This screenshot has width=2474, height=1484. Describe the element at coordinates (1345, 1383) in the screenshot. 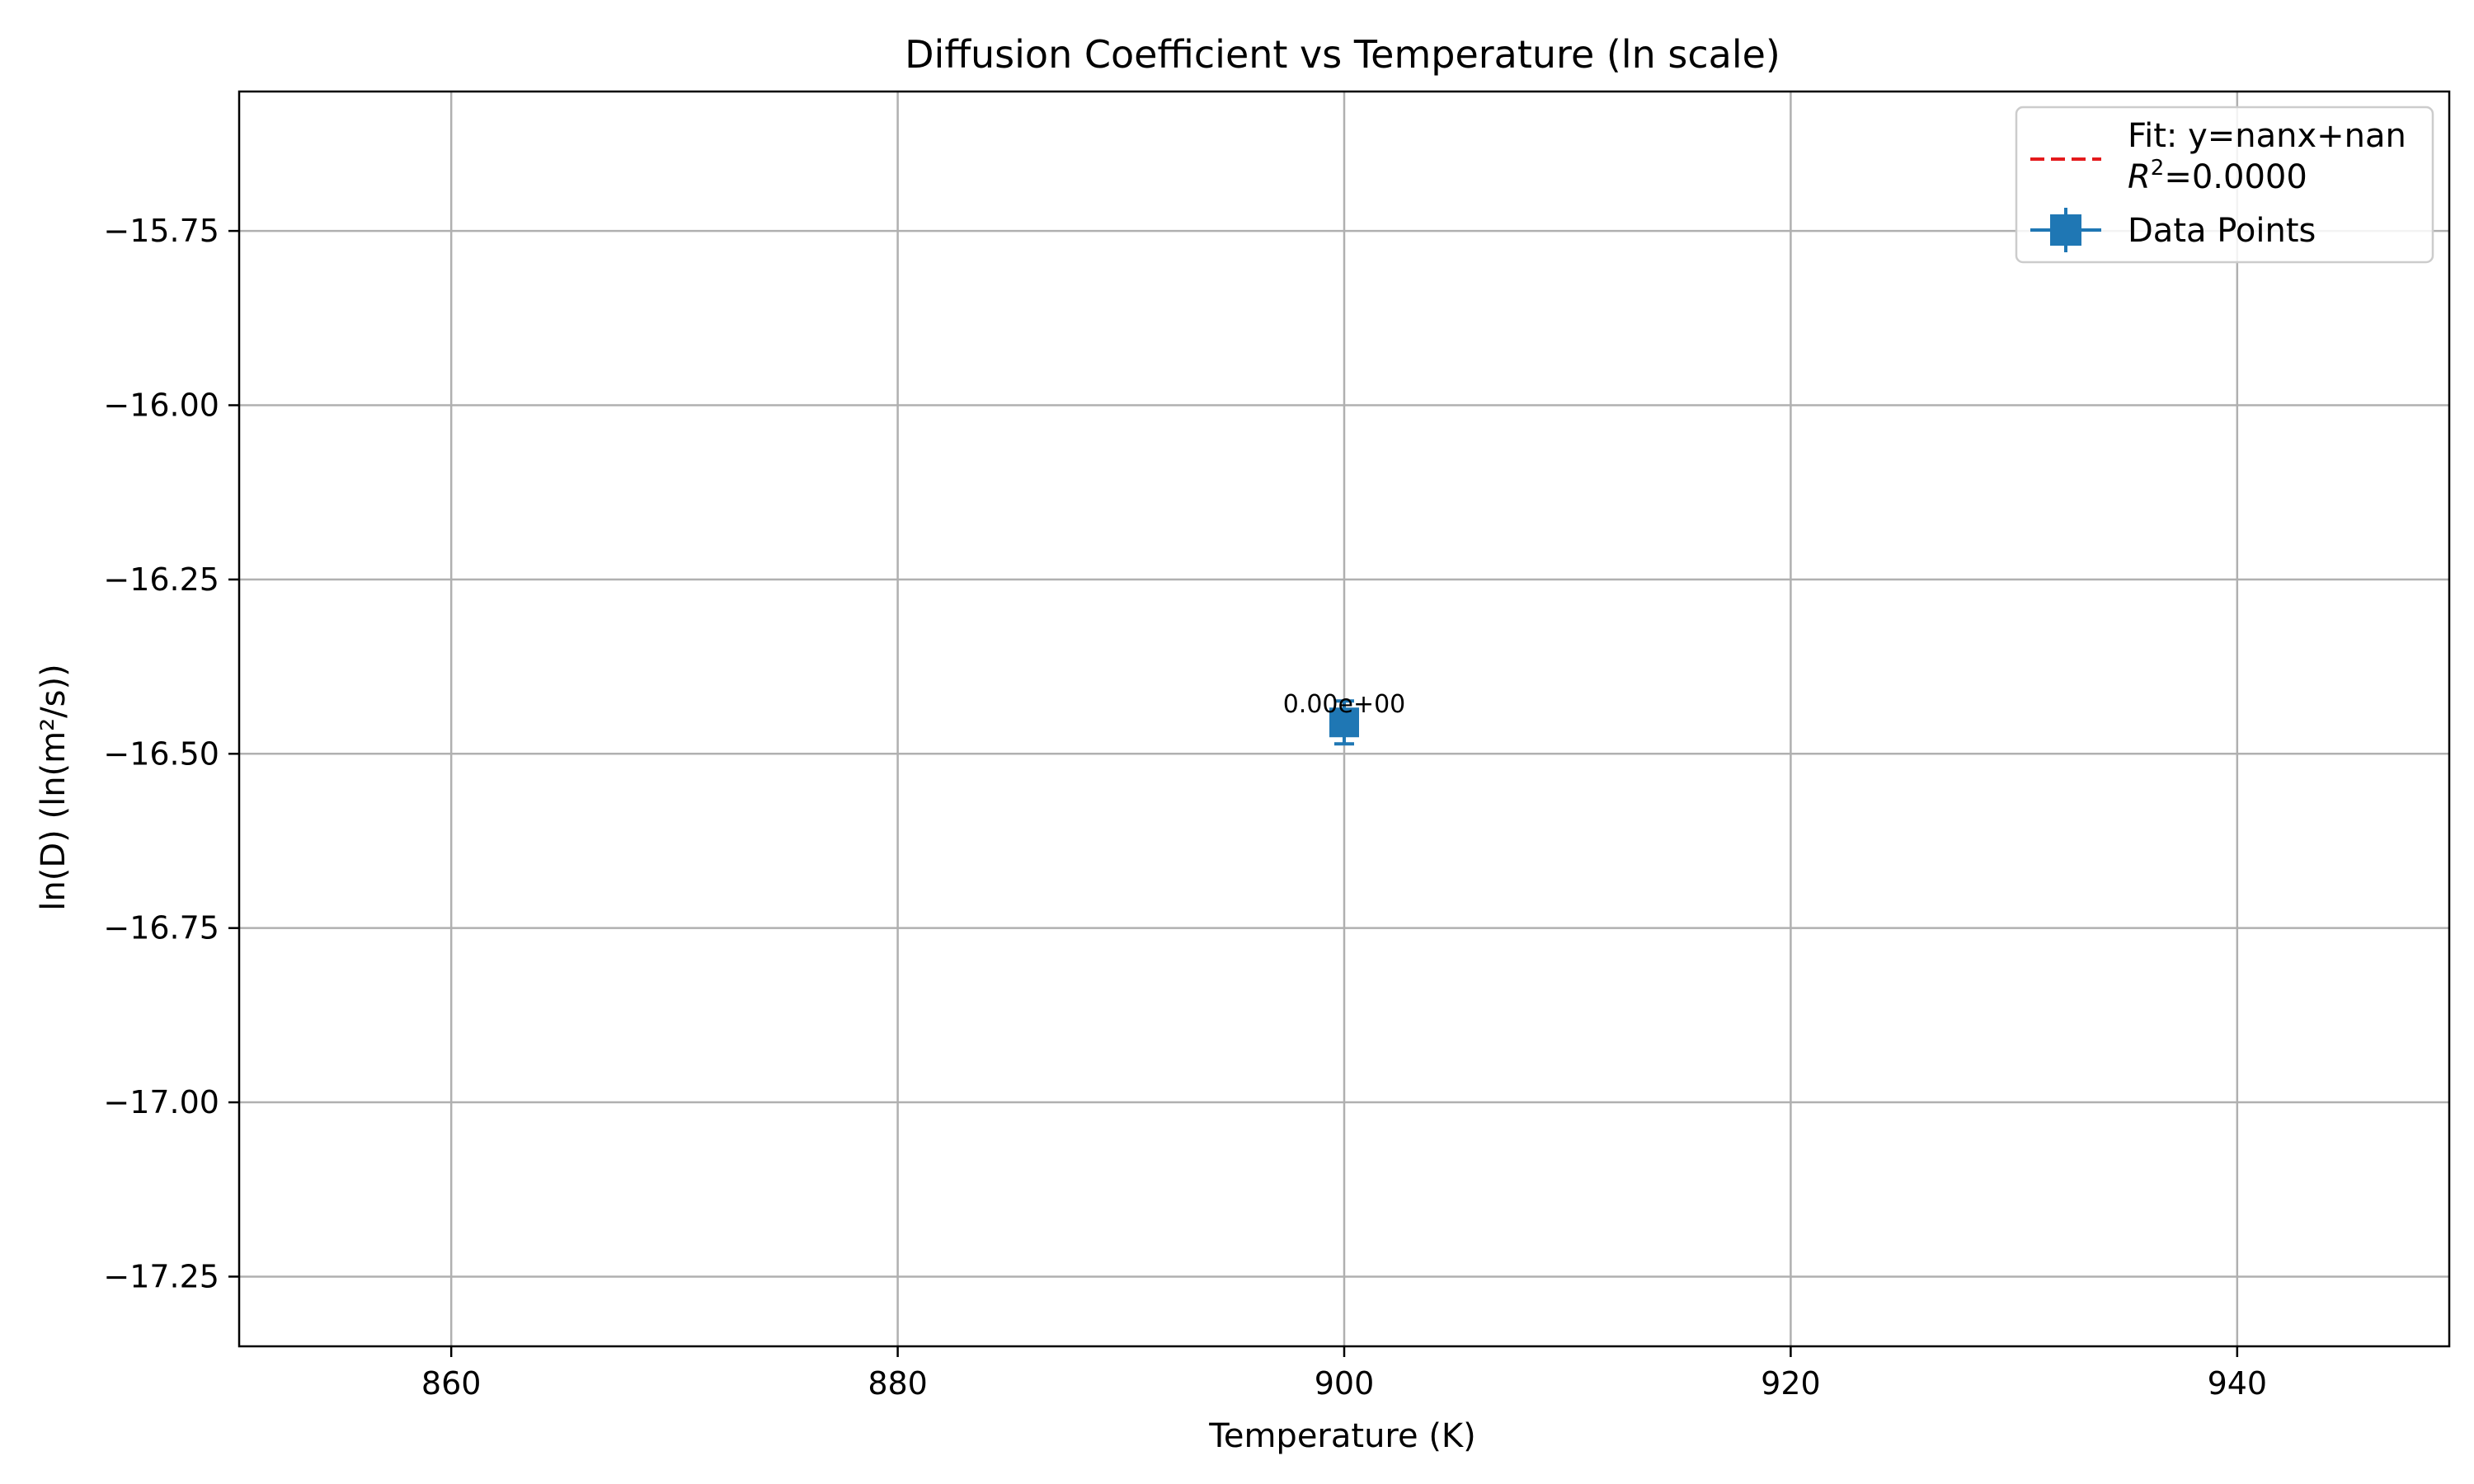

I see `x-tick-label: 900` at that location.